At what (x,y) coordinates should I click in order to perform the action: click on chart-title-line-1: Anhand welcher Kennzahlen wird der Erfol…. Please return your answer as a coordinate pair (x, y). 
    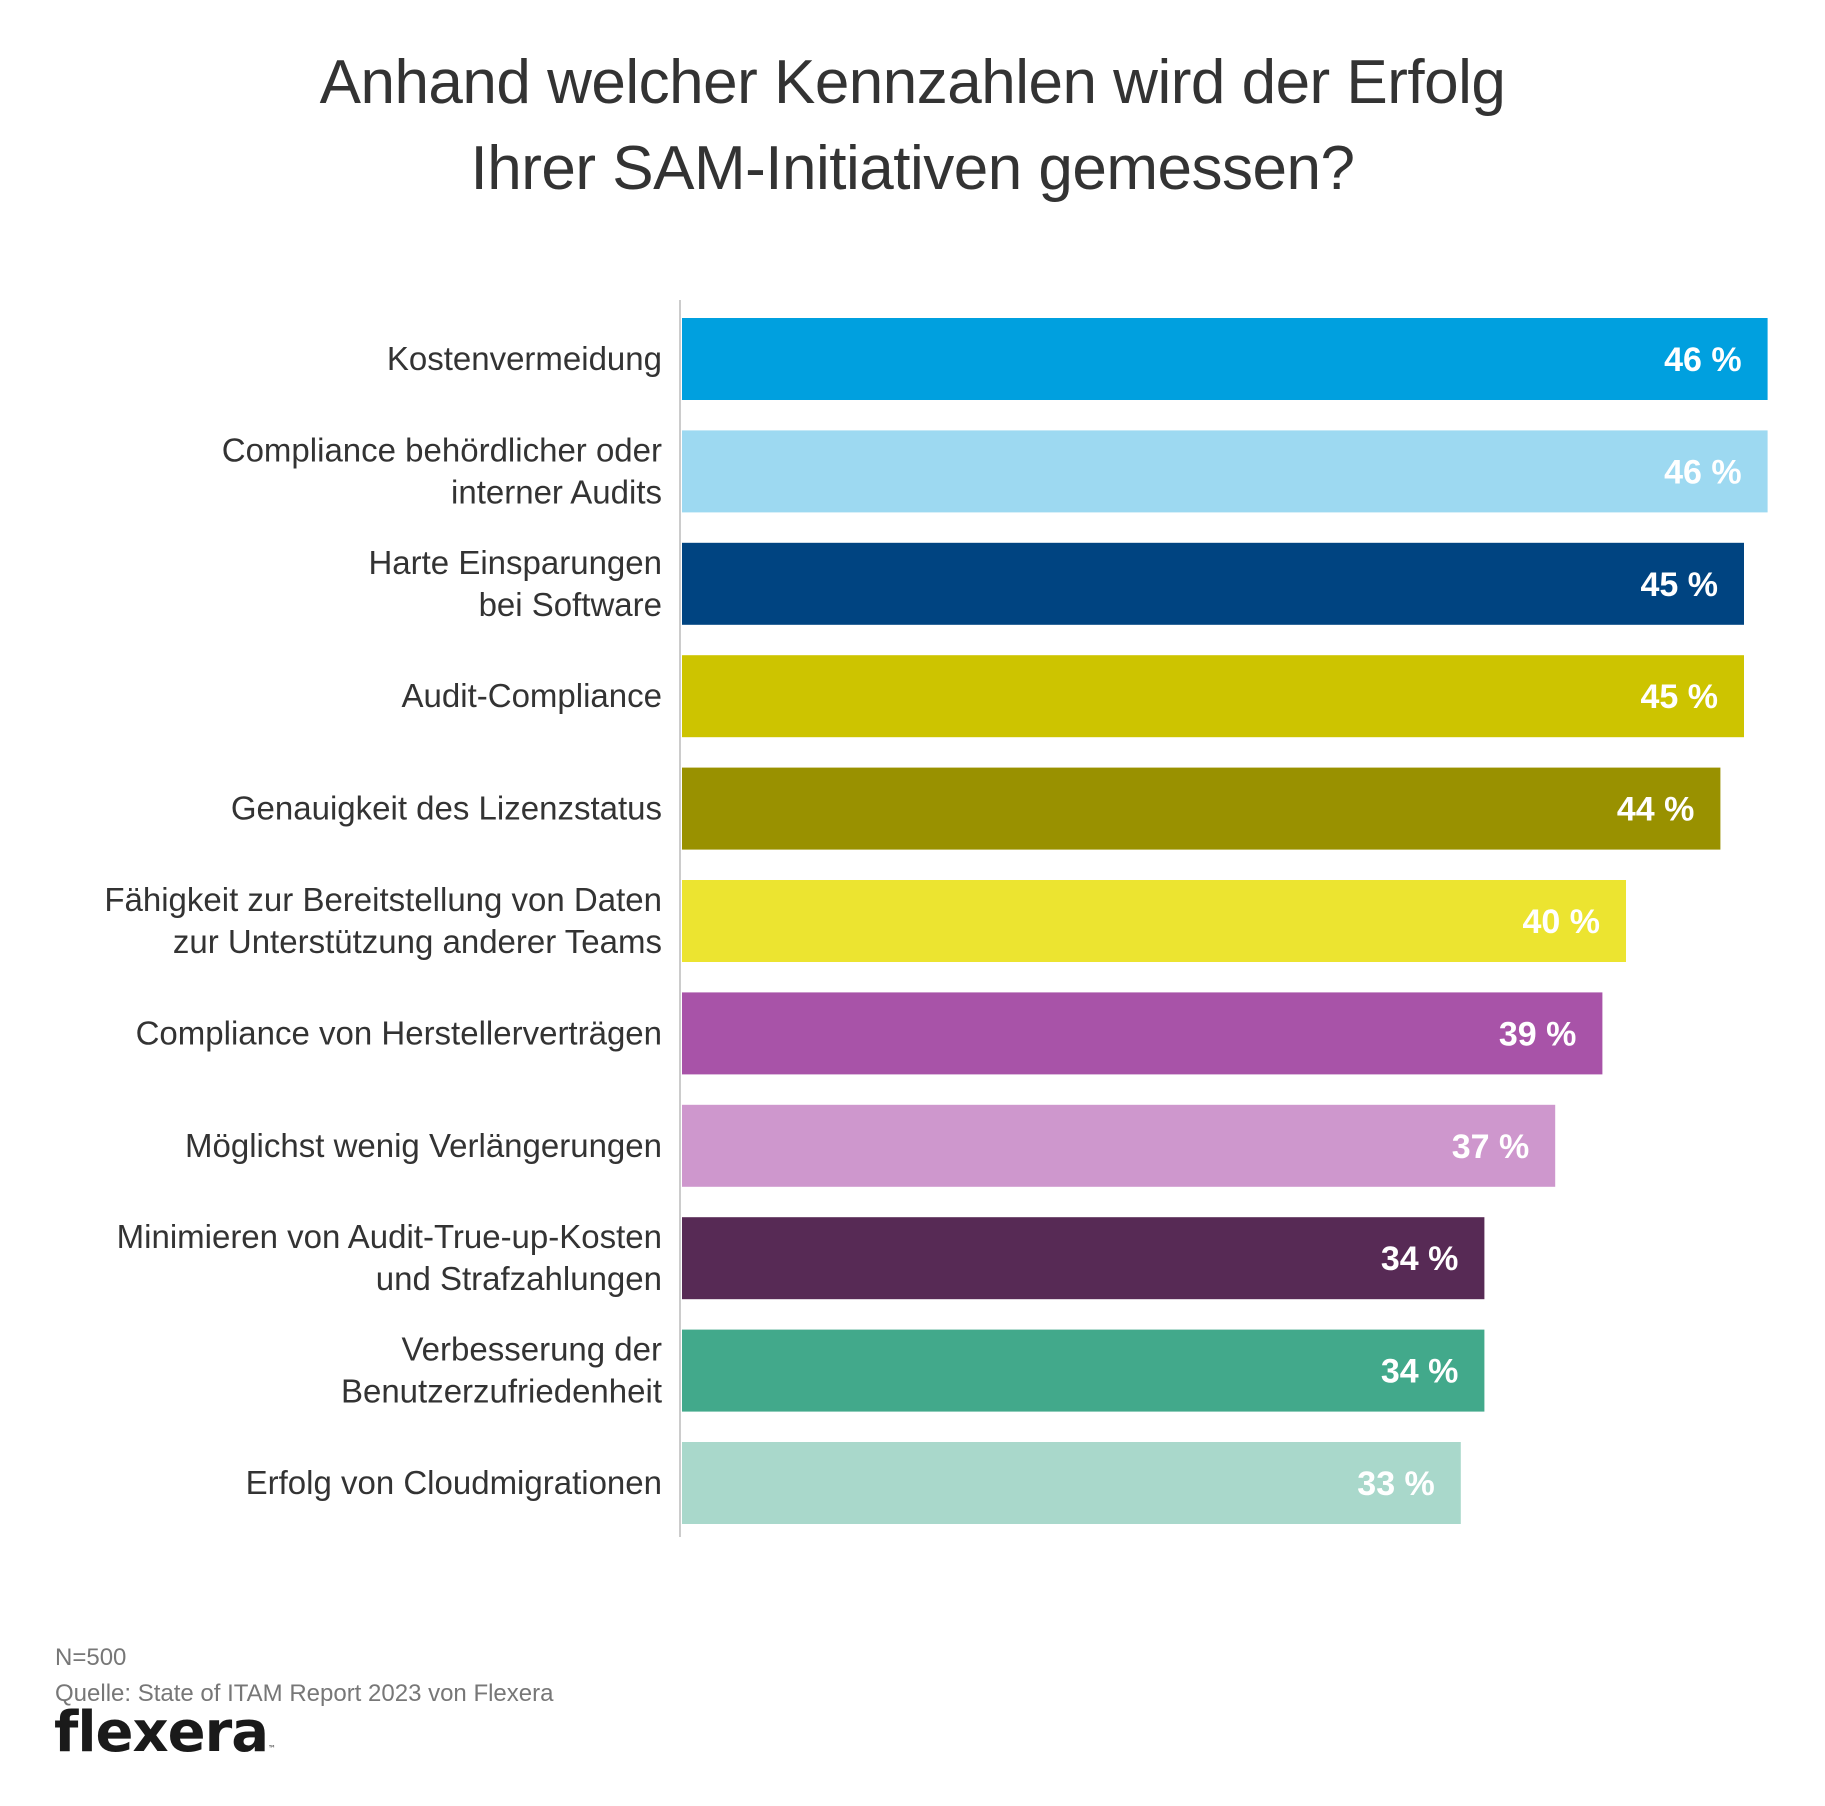
    Looking at the image, I should click on (912, 82).